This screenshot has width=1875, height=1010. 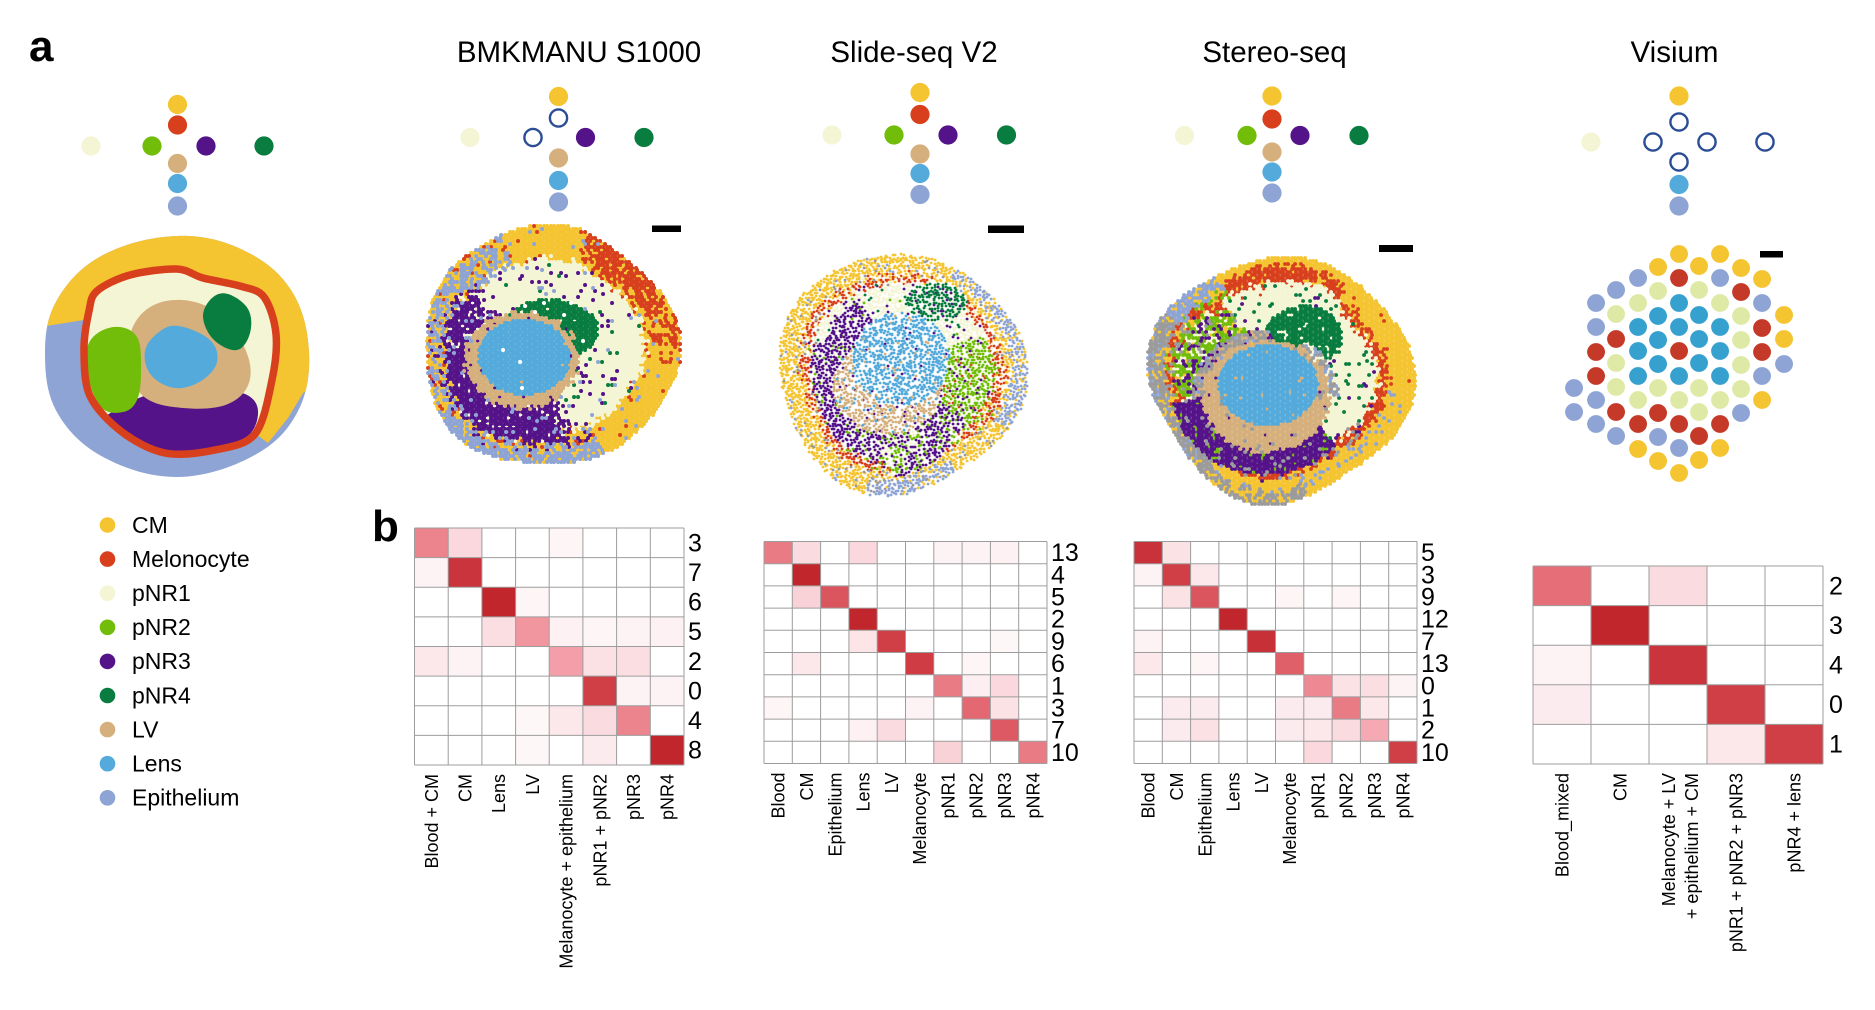 I want to click on svg-text:Melanocyte + LV+ epithelium +: Melanocyte + LV + epithelium + CM, so click(x=1680, y=846).